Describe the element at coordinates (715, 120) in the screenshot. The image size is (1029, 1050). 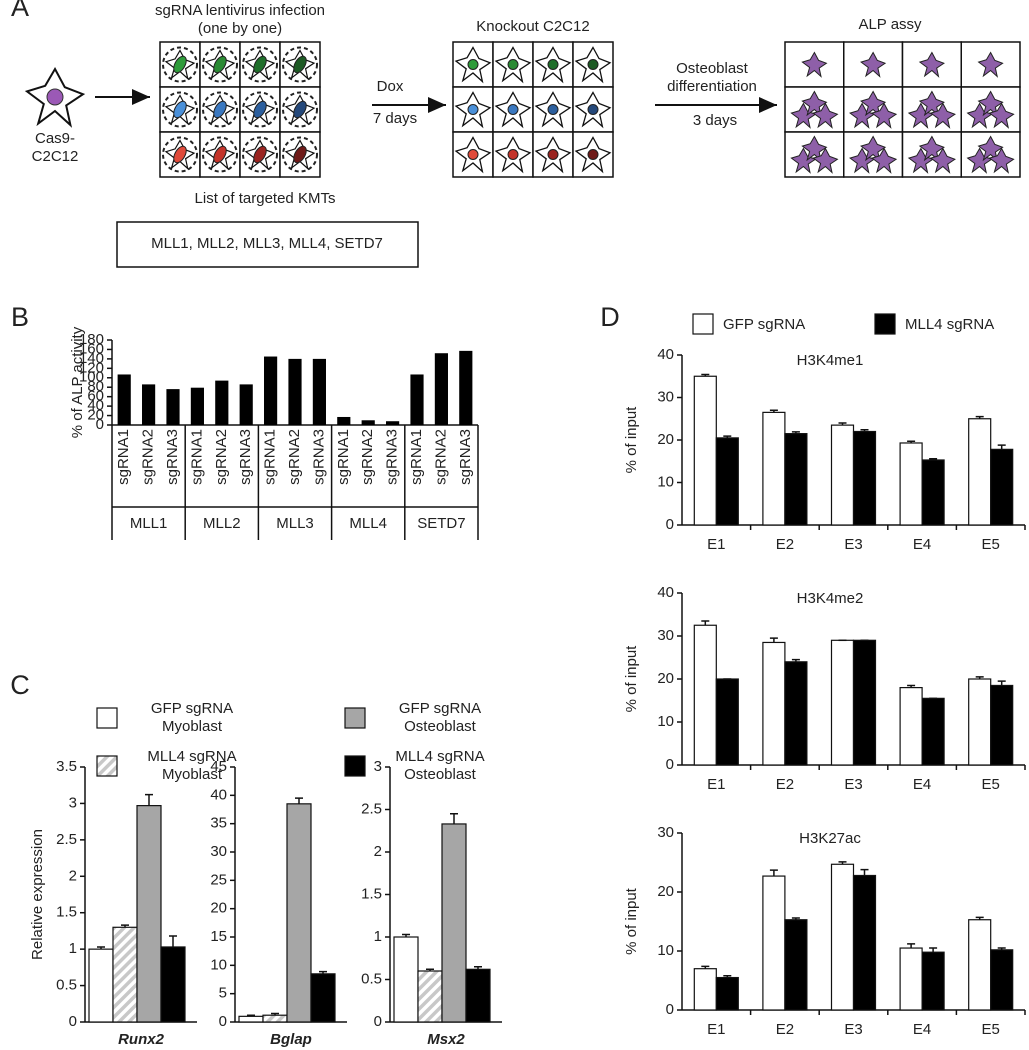
I see `step-label: 3 days` at that location.